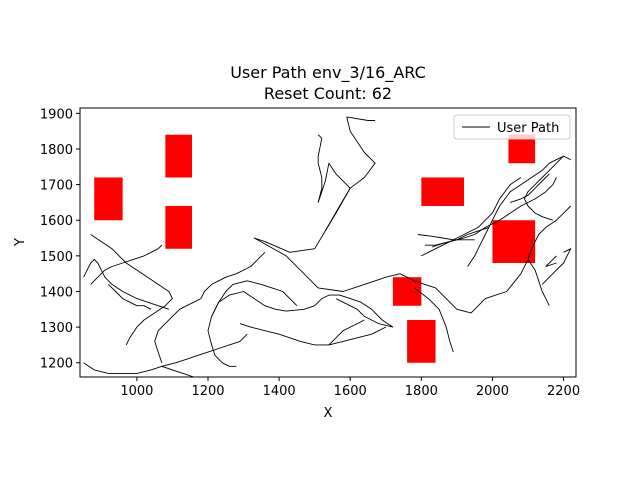 This screenshot has width=640, height=480. Describe the element at coordinates (20, 242) in the screenshot. I see `y-axis-label: Y` at that location.